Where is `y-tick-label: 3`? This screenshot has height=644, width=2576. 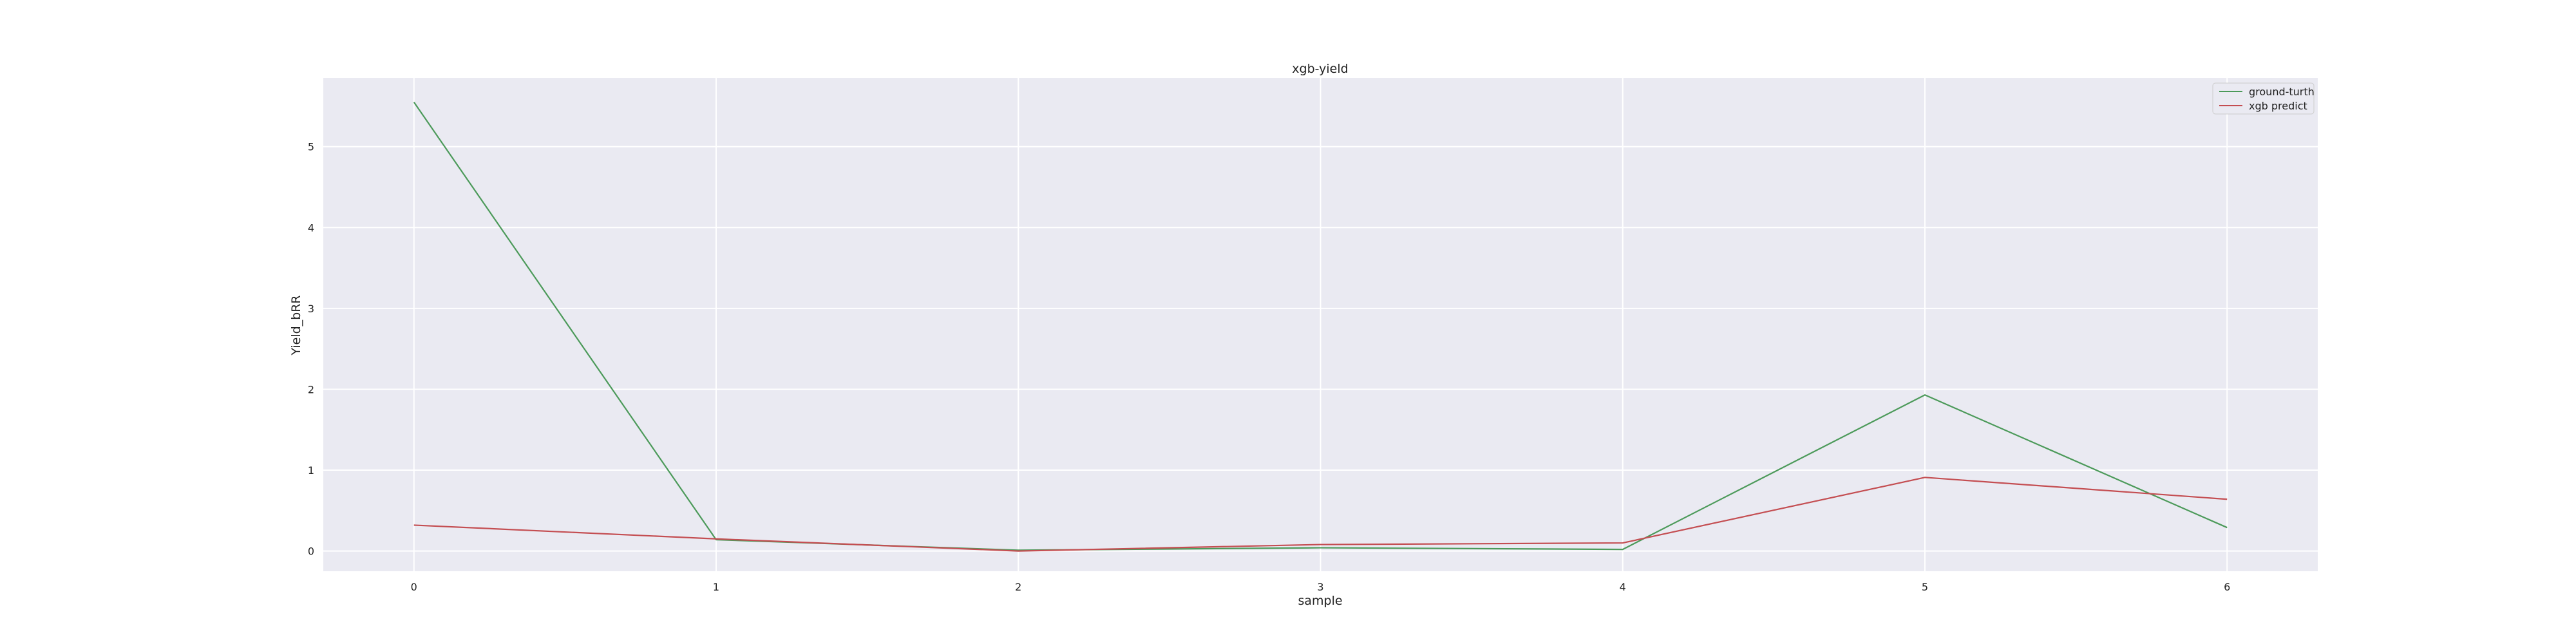
y-tick-label: 3 is located at coordinates (311, 309).